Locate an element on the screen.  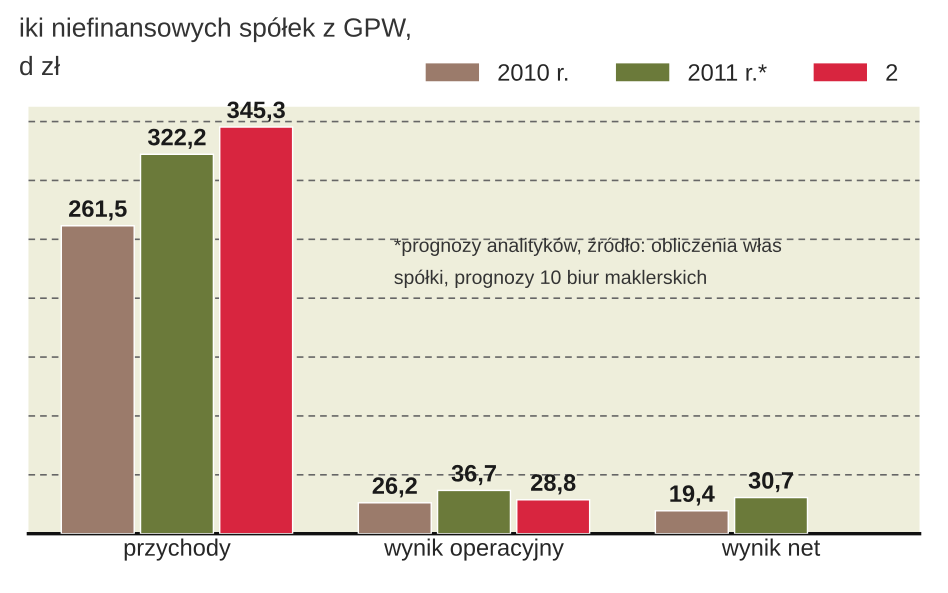
data-label: 28,8 is located at coordinates (553, 484).